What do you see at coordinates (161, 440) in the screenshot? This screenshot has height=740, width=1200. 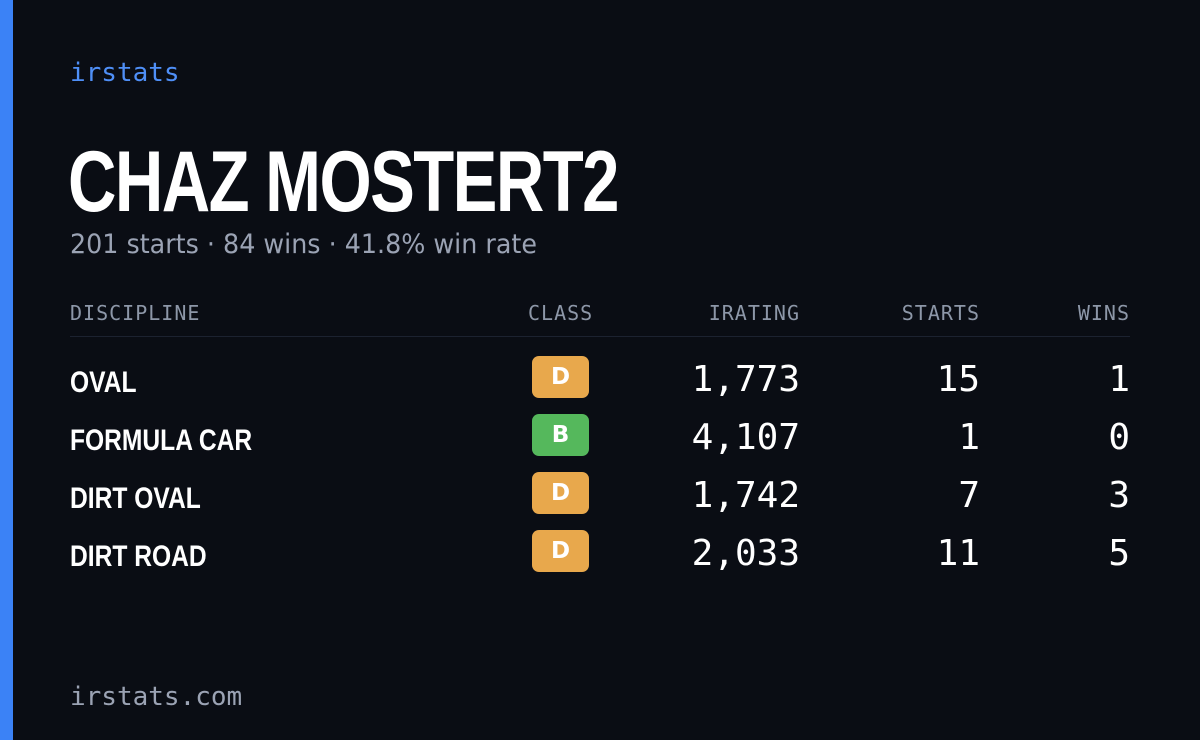 I see `discipline-name: FORMULA CAR` at bounding box center [161, 440].